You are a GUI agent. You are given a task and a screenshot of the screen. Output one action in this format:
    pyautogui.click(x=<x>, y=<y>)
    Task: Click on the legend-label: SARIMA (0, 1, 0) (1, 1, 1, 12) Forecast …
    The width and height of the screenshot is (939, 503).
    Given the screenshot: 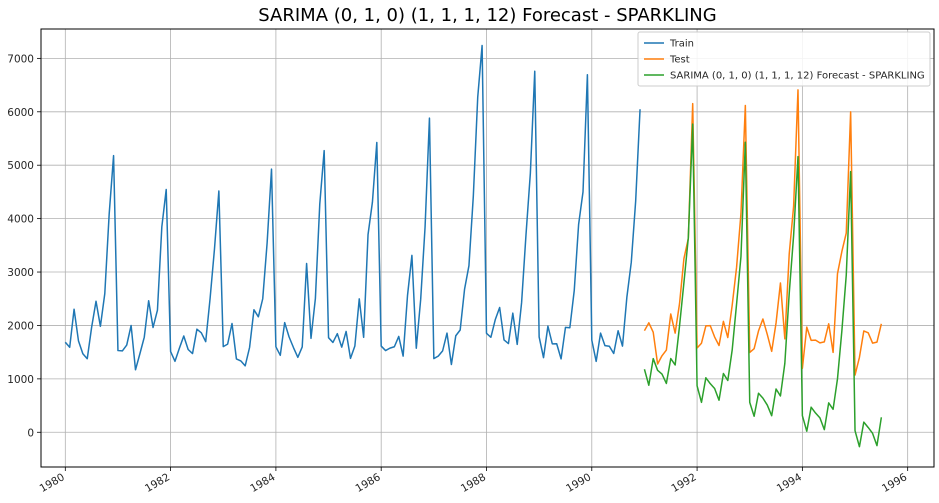 What is the action you would take?
    pyautogui.click(x=797, y=76)
    